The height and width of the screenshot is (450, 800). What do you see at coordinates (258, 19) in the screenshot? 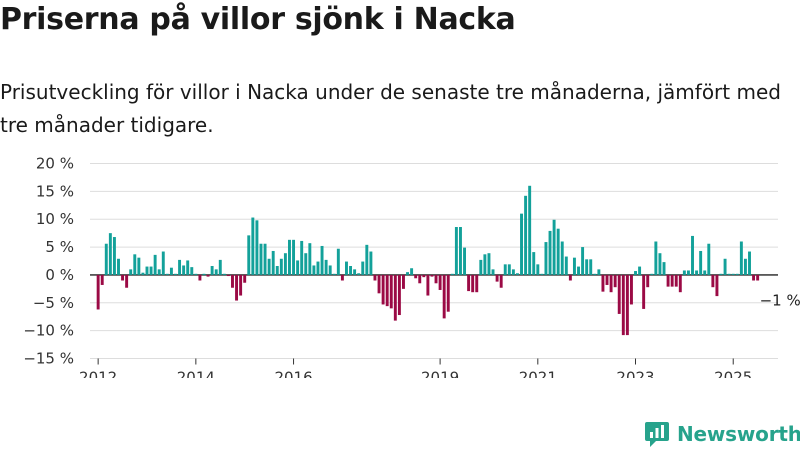
I see `chart-title: Priserna på villor sjönk i Nacka` at bounding box center [258, 19].